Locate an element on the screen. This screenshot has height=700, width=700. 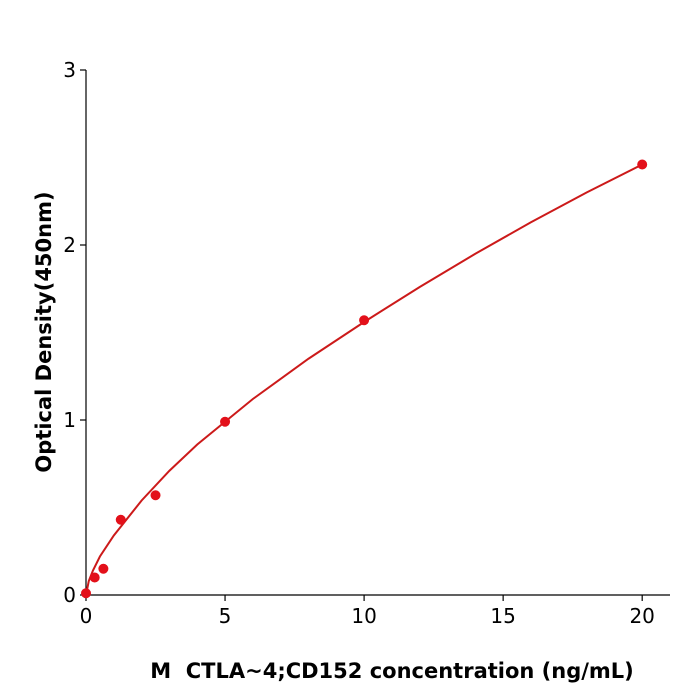
y-tick-label: 2 is located at coordinates (69, 245).